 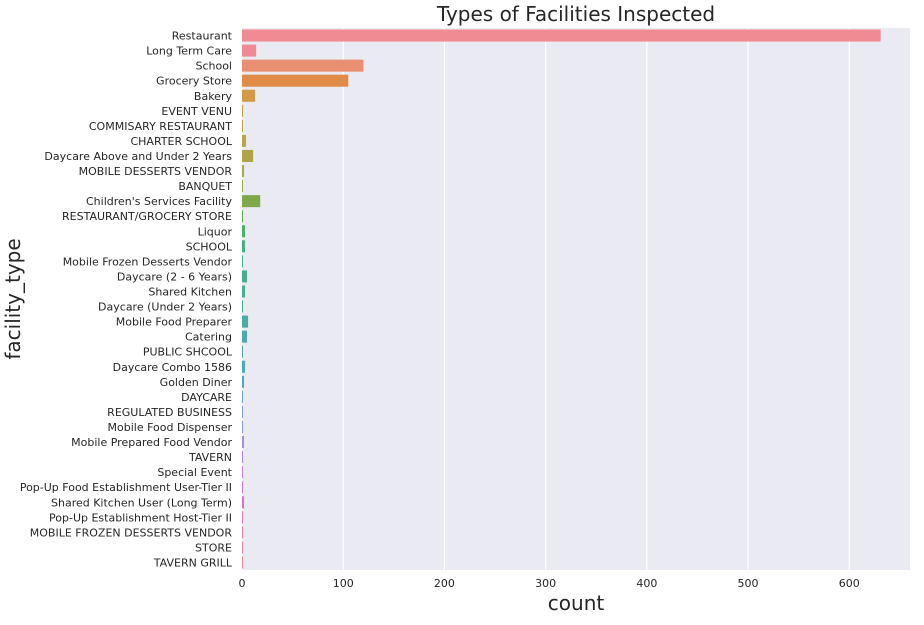 What do you see at coordinates (194, 472) in the screenshot?
I see `y-tick-label: Special Event` at bounding box center [194, 472].